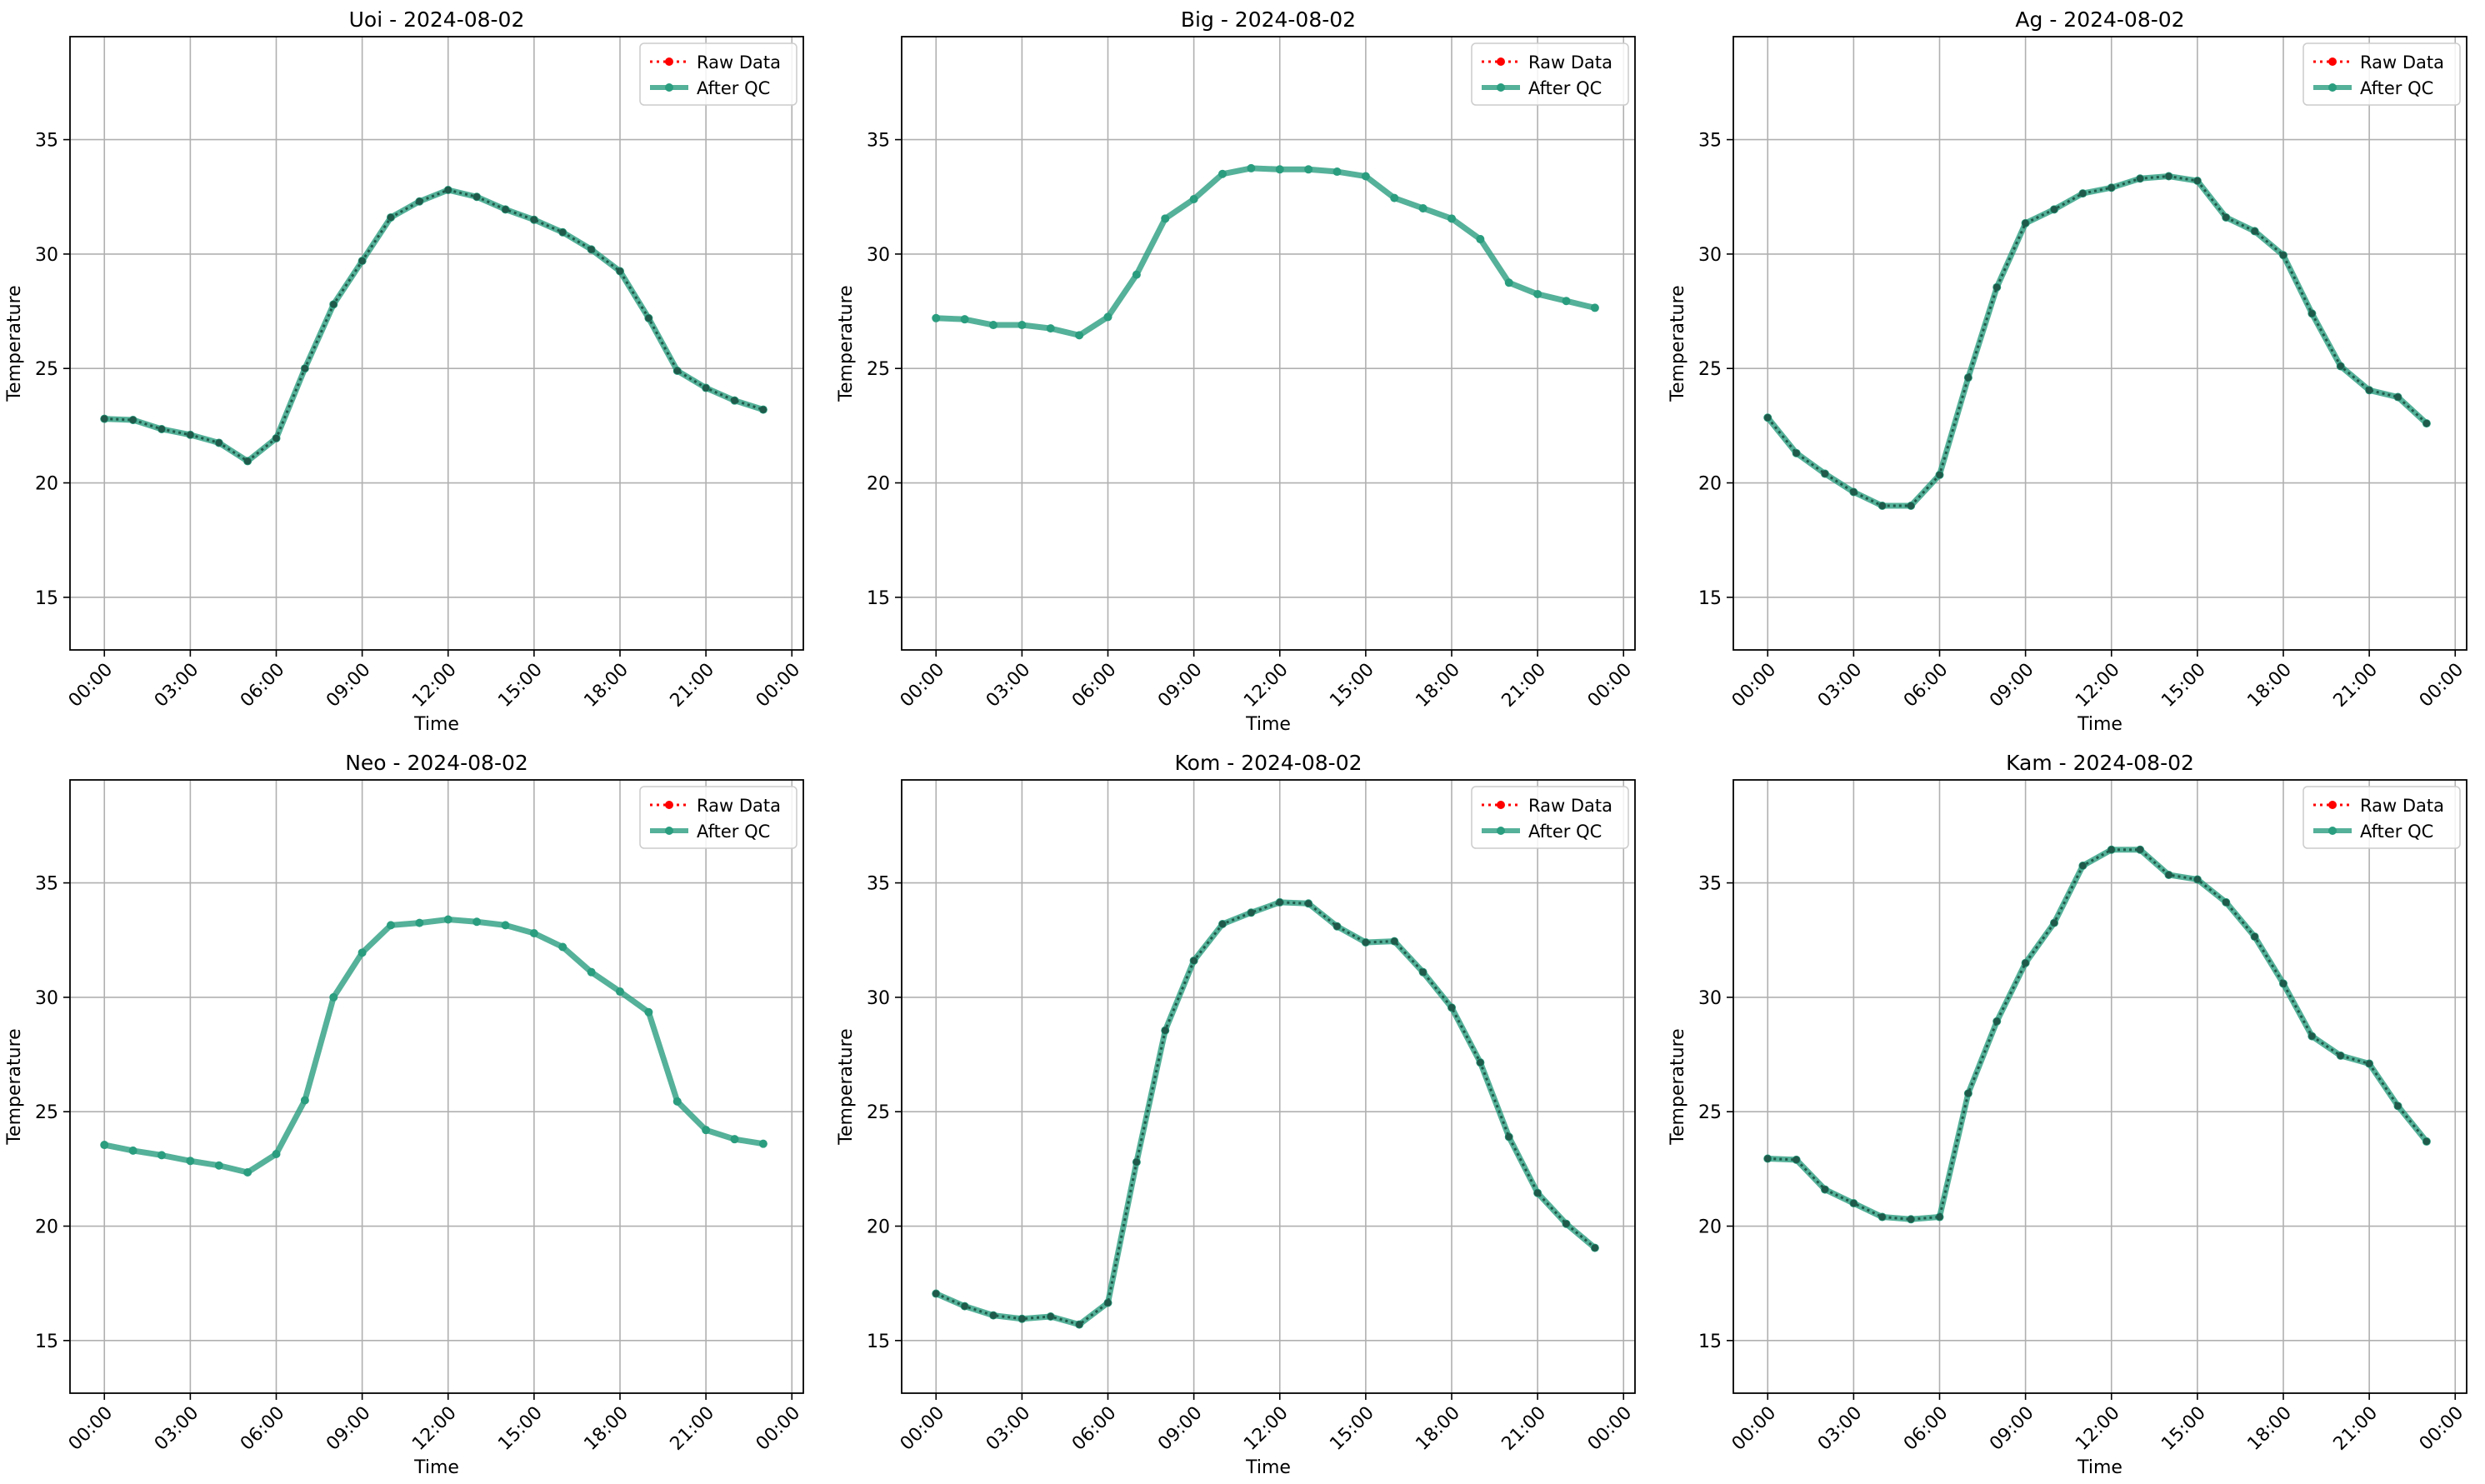 The image size is (2485, 1484). What do you see at coordinates (2396, 88) in the screenshot?
I see `legend-qc-label: After QC` at bounding box center [2396, 88].